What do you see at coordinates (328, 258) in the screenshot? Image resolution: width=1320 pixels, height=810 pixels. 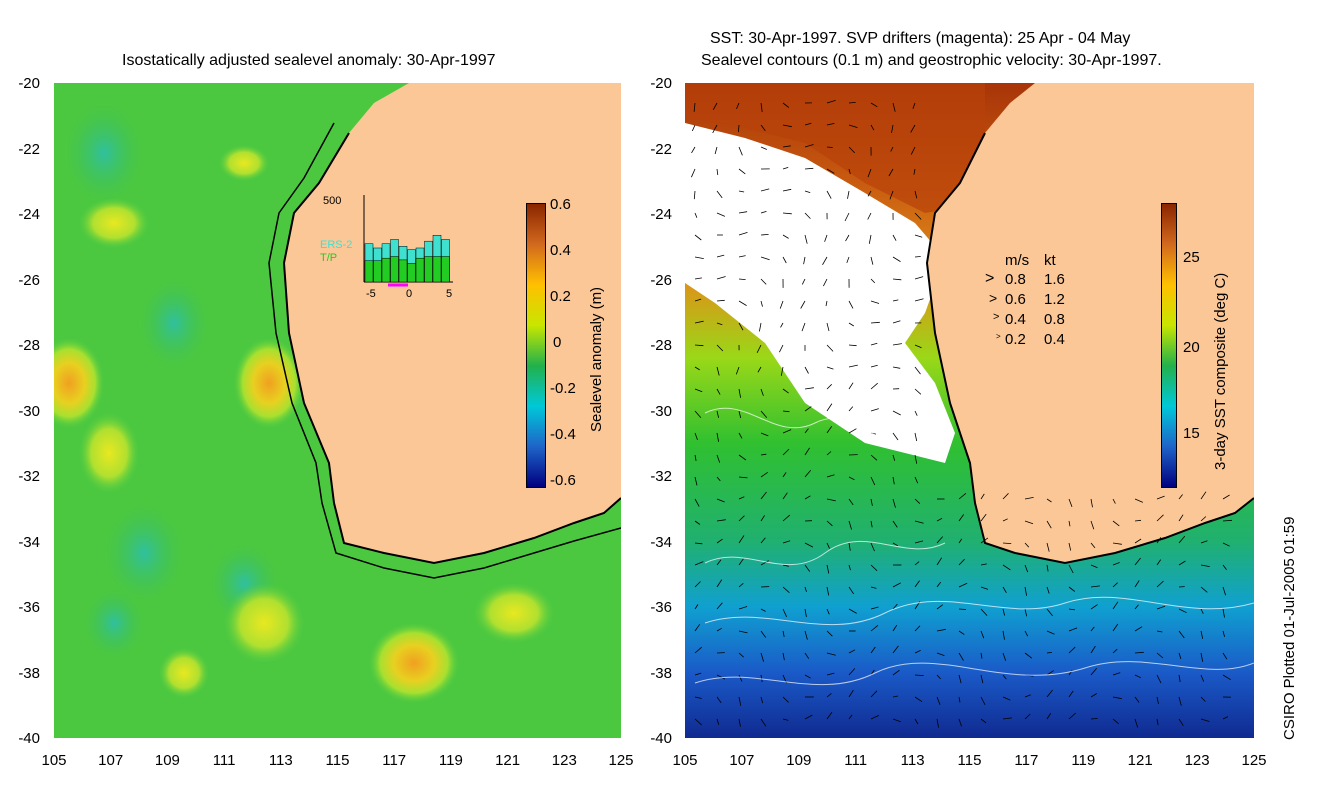 I see `inset-legend-tp: T/P` at bounding box center [328, 258].